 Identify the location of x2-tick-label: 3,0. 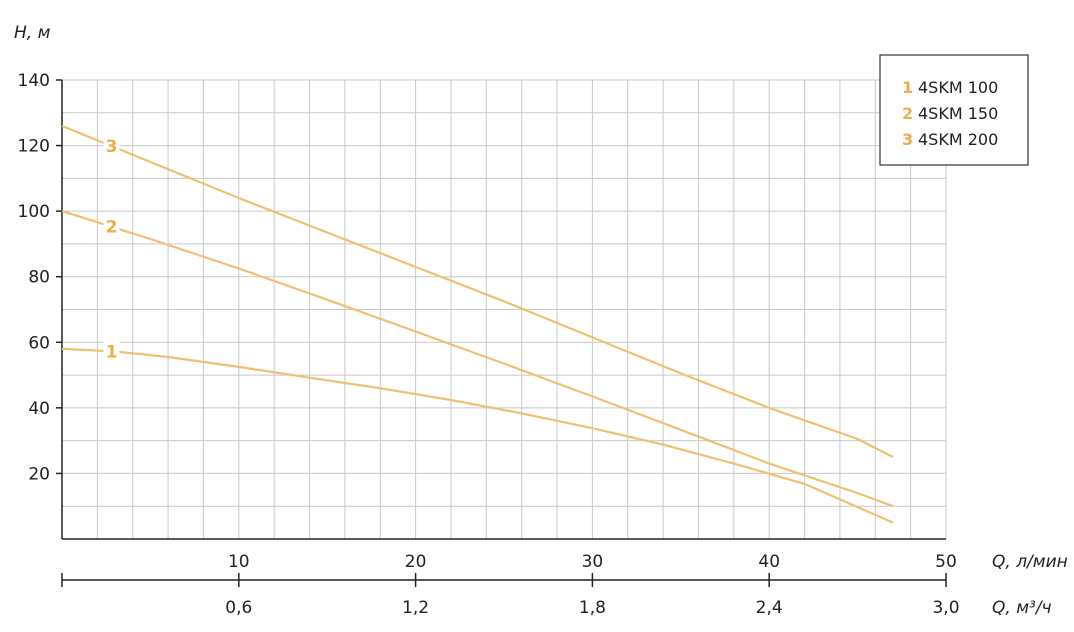
(945, 608).